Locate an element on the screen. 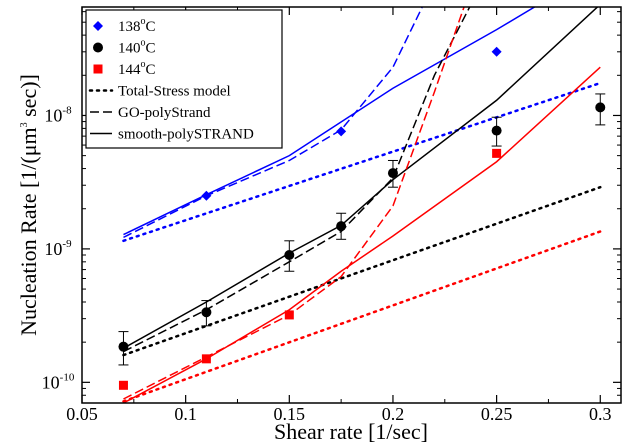  x-axis-title: Shear rate [1/sec] is located at coordinates (351, 431).